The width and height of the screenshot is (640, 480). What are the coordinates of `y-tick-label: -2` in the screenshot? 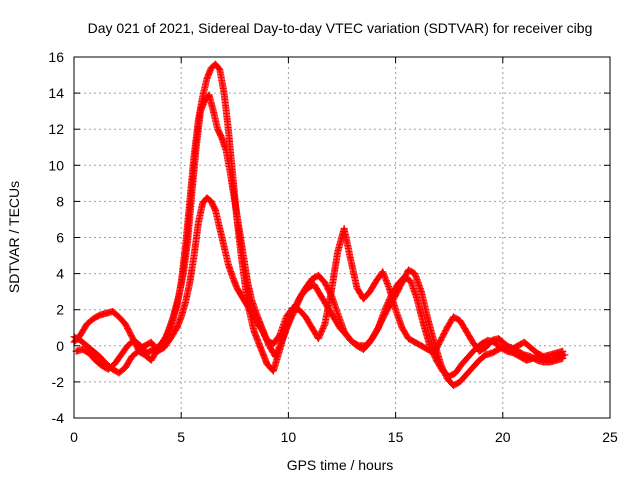 It's located at (58, 382).